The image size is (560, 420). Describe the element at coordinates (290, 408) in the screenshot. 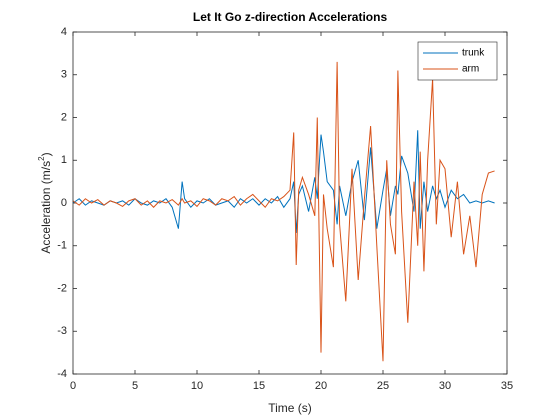

I see `x-axis-label: Time (s)` at that location.